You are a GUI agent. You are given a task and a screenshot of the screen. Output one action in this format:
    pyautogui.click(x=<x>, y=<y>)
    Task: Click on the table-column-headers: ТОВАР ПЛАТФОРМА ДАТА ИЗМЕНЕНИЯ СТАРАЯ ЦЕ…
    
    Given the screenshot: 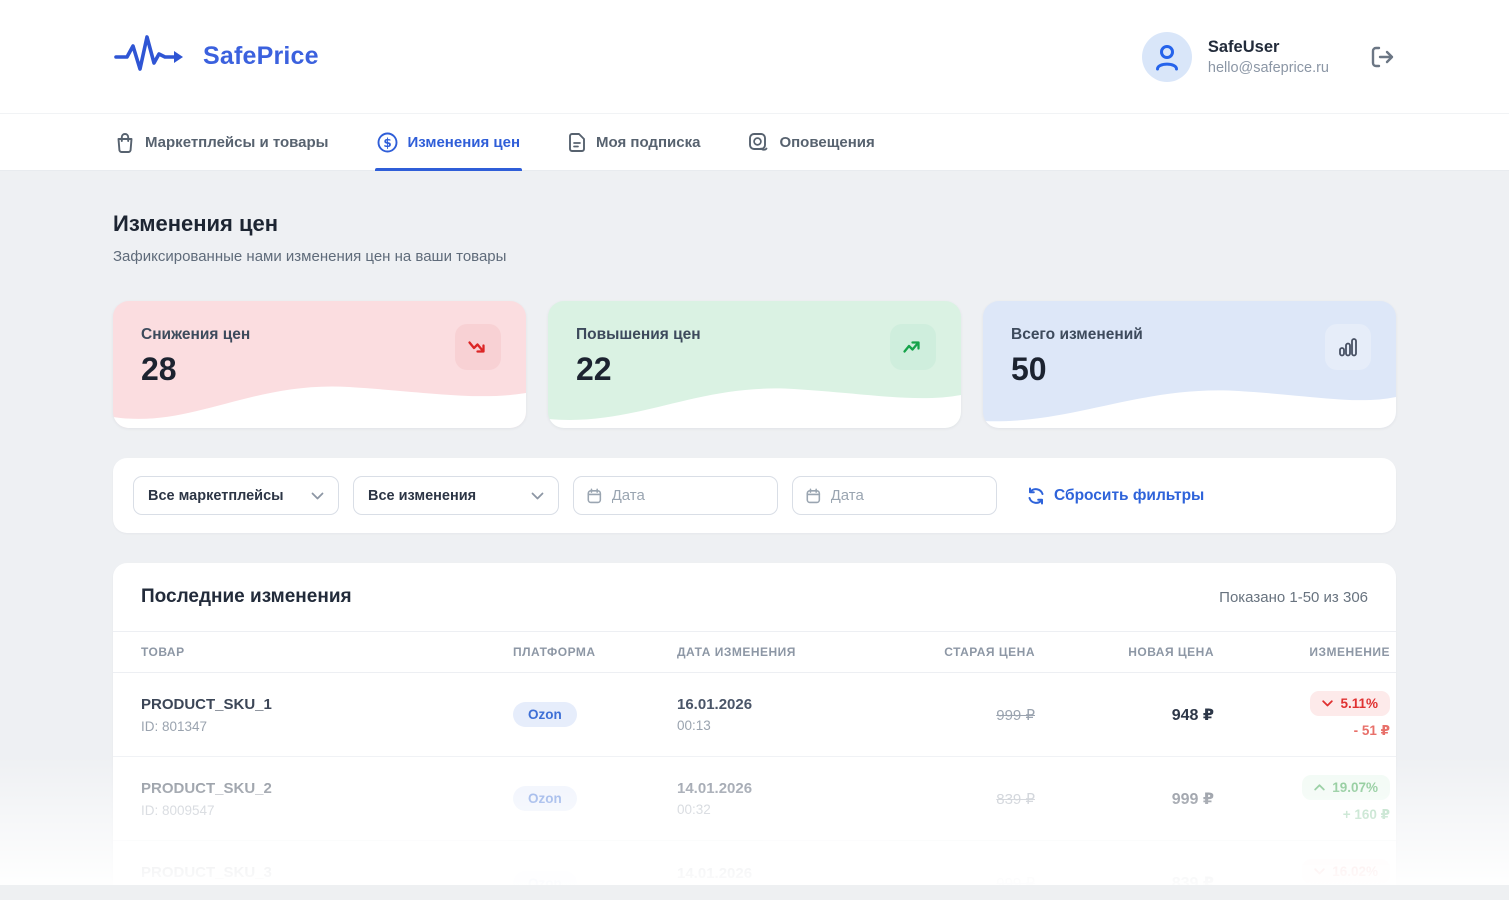 What is the action you would take?
    pyautogui.click(x=754, y=652)
    